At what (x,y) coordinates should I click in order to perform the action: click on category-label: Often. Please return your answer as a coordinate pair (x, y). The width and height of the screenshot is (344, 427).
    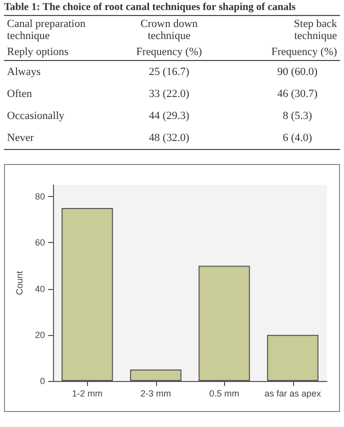
    Looking at the image, I should click on (20, 94).